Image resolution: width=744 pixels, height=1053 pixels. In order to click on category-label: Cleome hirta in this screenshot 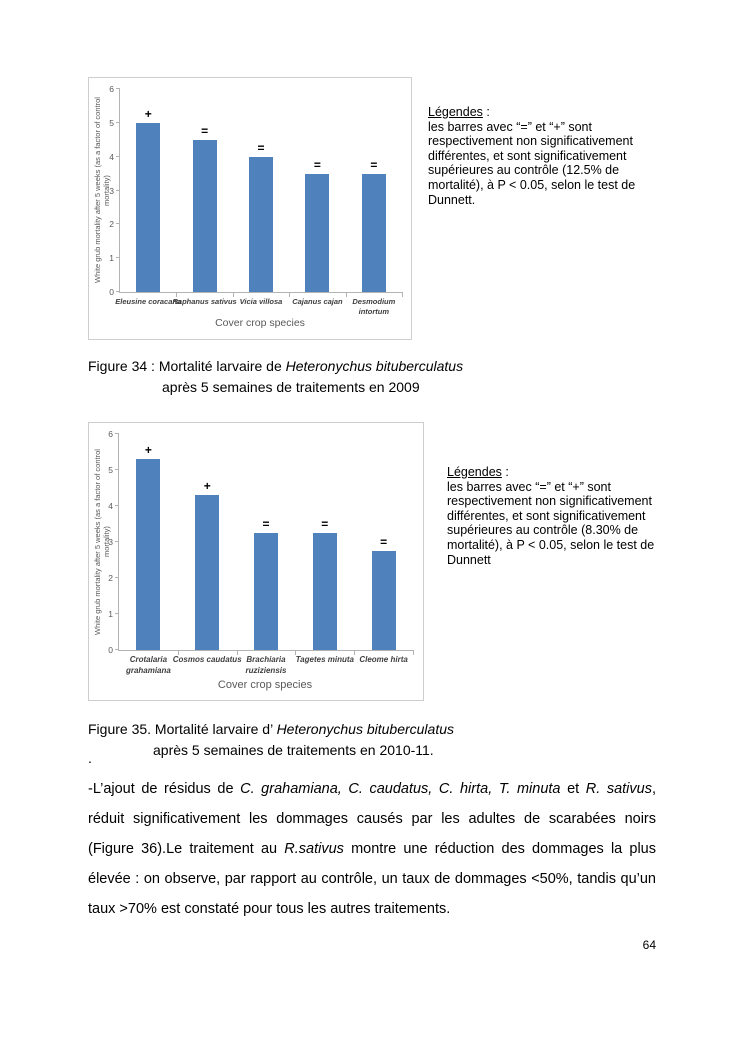, I will do `click(383, 660)`.